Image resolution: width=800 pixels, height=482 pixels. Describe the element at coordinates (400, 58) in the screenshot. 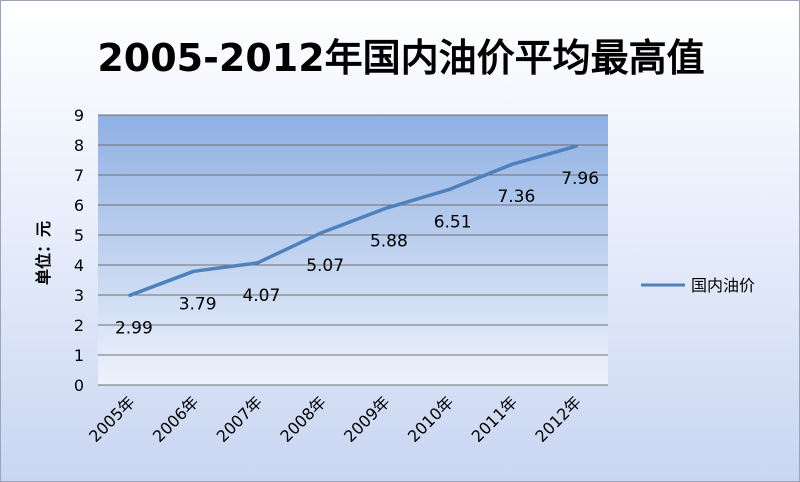

I see `chart-title: 2005-2012年国内油价平均最高值` at that location.